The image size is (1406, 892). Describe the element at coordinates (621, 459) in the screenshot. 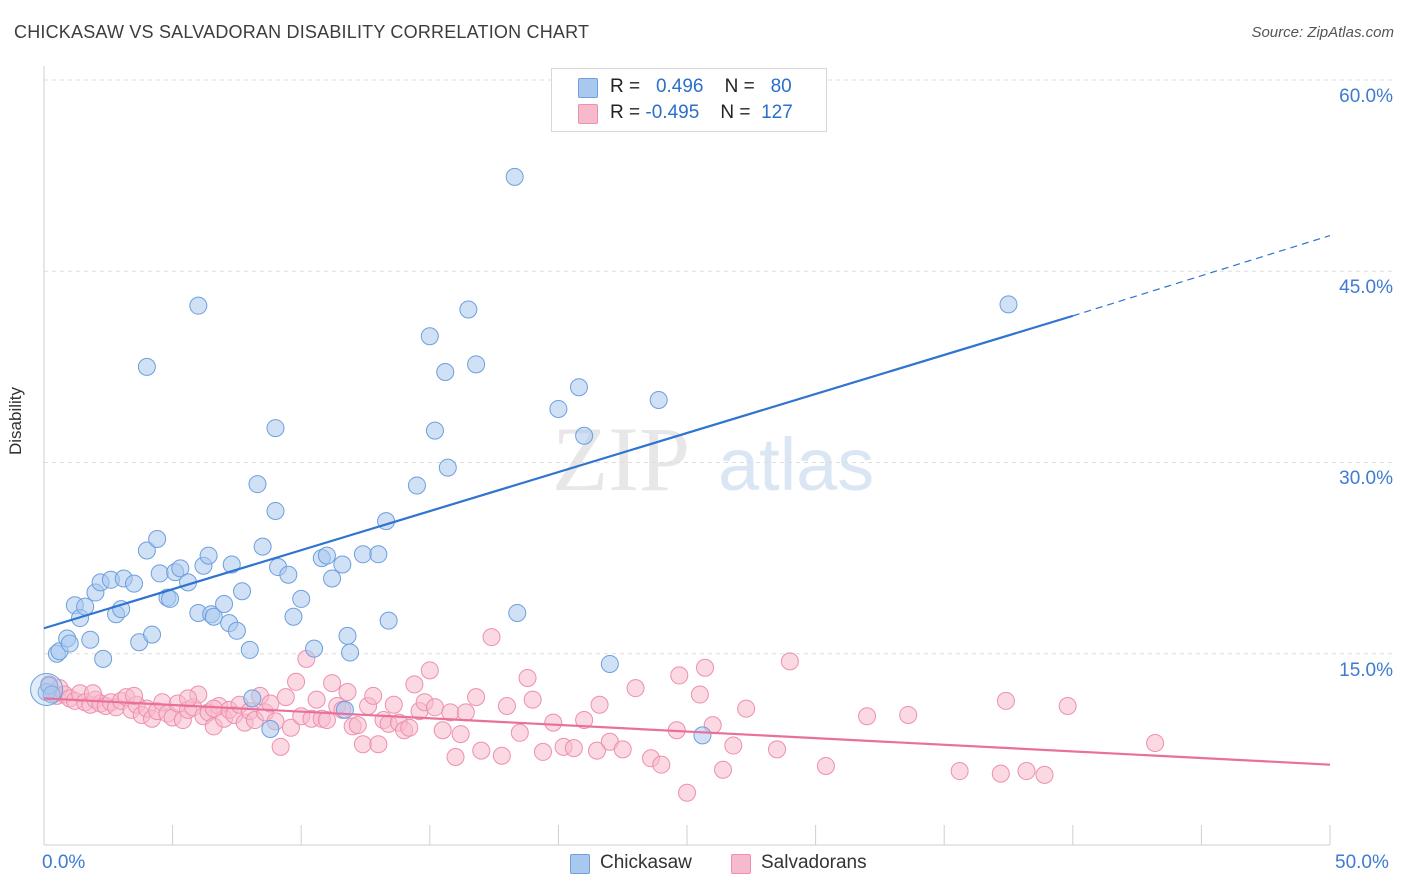

I see `watermark-zip: ZIP` at that location.